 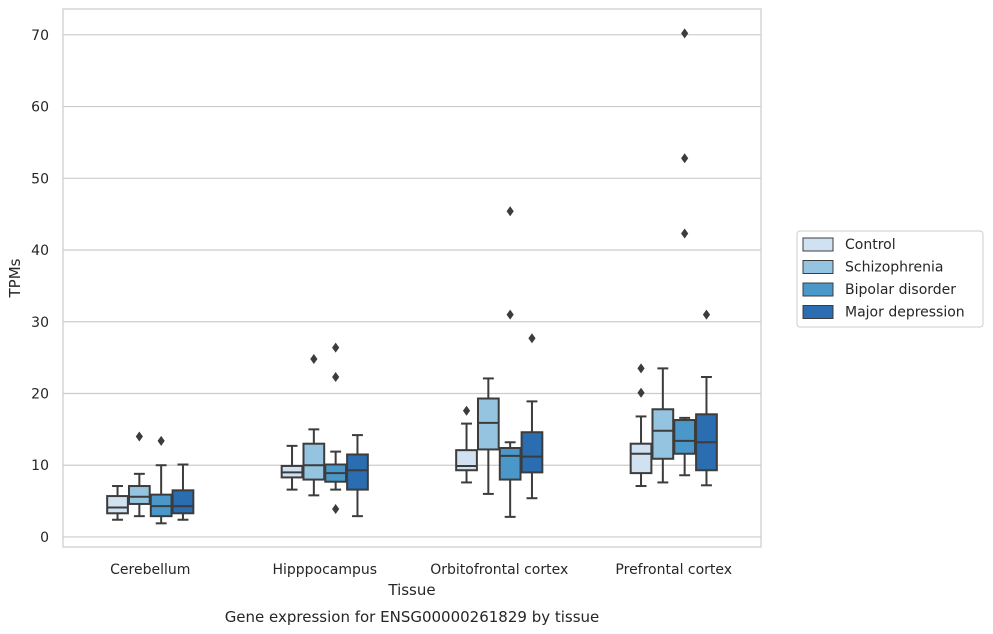 What do you see at coordinates (40, 394) in the screenshot?
I see `y-tick-label-20: 20` at bounding box center [40, 394].